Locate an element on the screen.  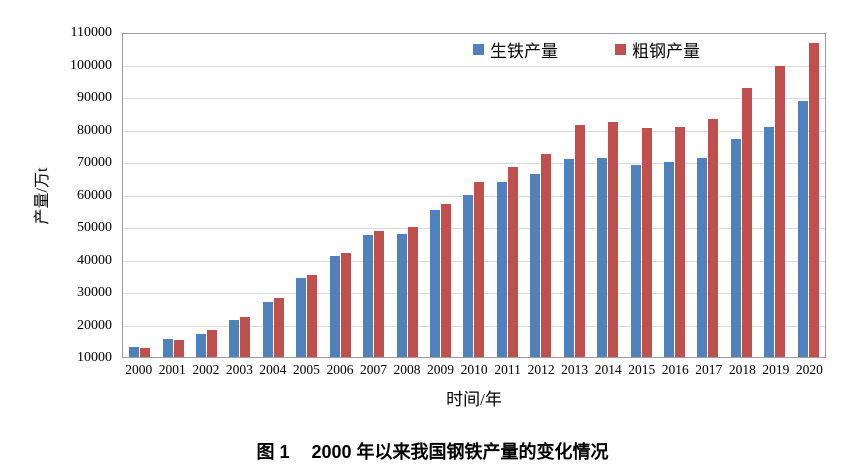
bar-series0-2006 is located at coordinates (334, 306).